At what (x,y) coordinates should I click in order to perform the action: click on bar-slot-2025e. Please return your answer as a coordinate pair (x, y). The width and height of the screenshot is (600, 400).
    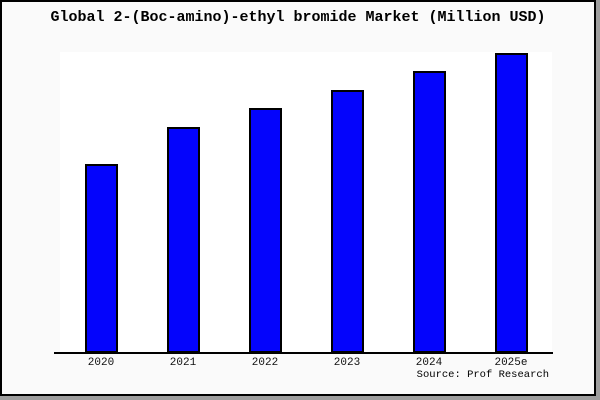
    Looking at the image, I should click on (511, 202).